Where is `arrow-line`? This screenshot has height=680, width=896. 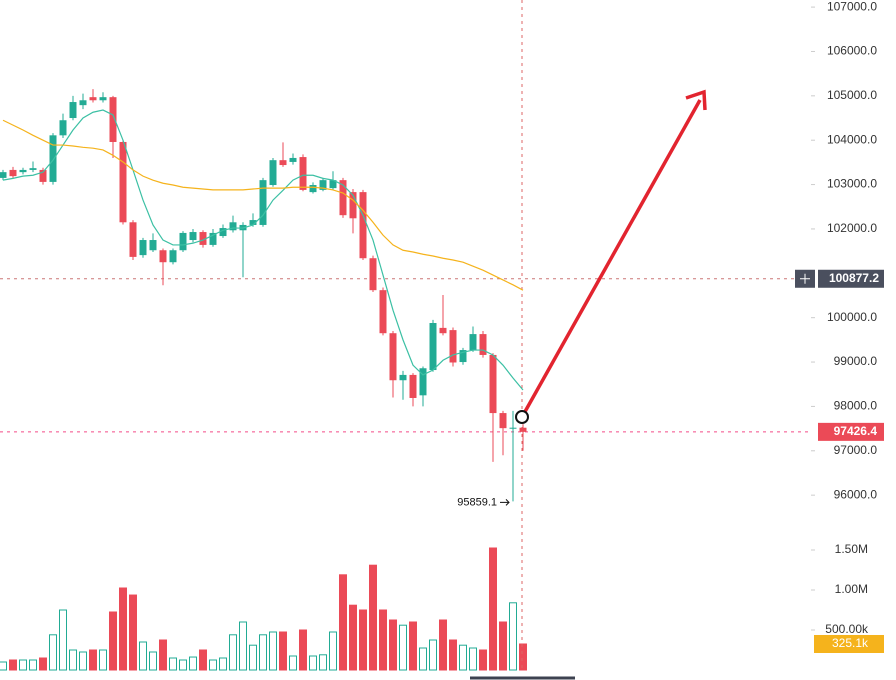
arrow-line is located at coordinates (611, 258).